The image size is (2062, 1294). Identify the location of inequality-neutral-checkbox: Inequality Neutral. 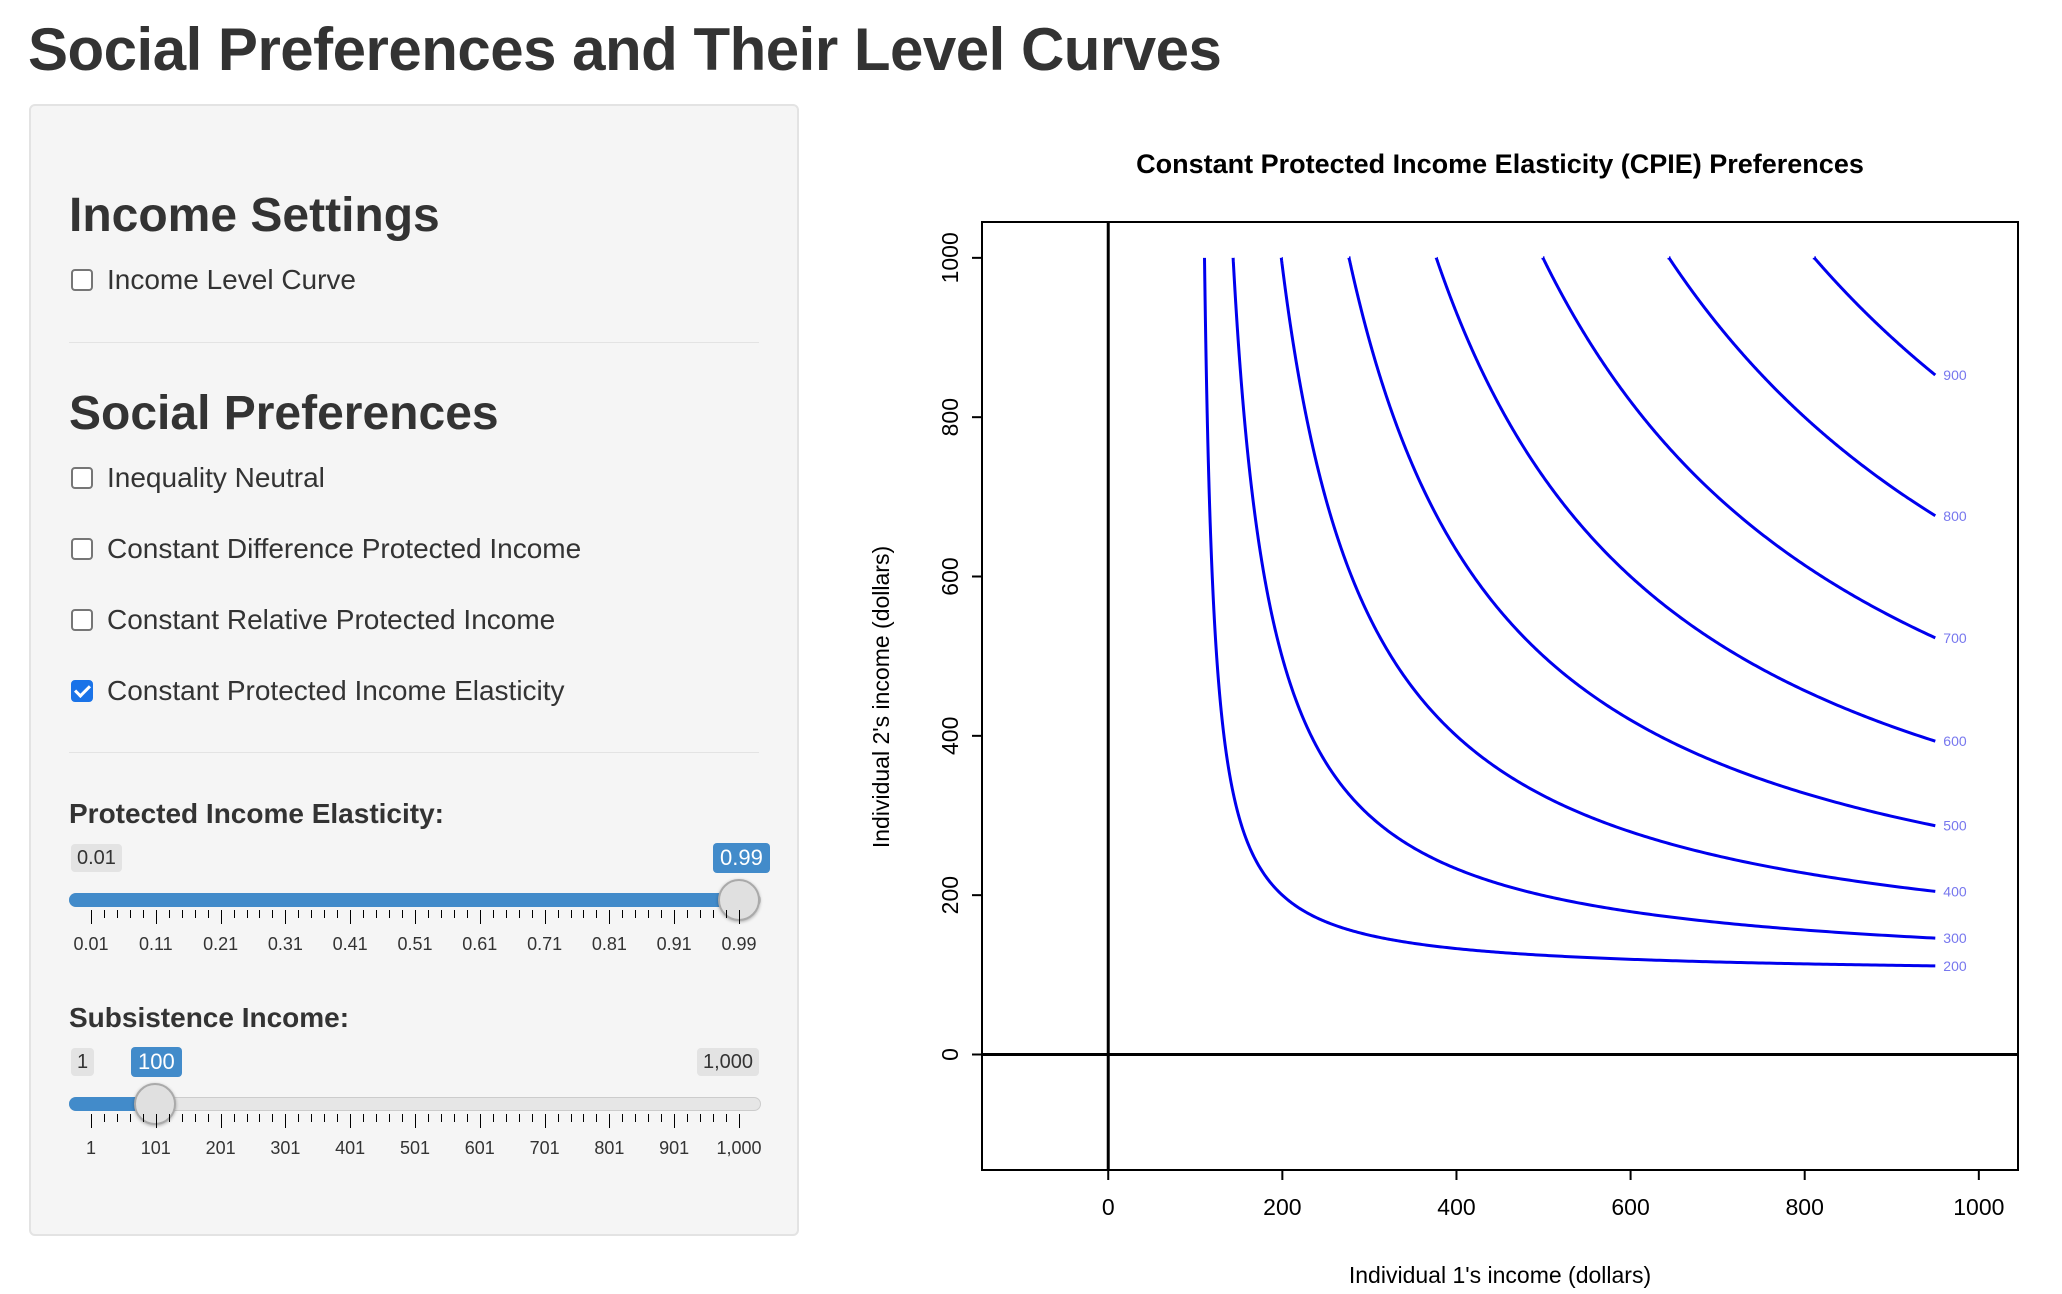
(198, 478).